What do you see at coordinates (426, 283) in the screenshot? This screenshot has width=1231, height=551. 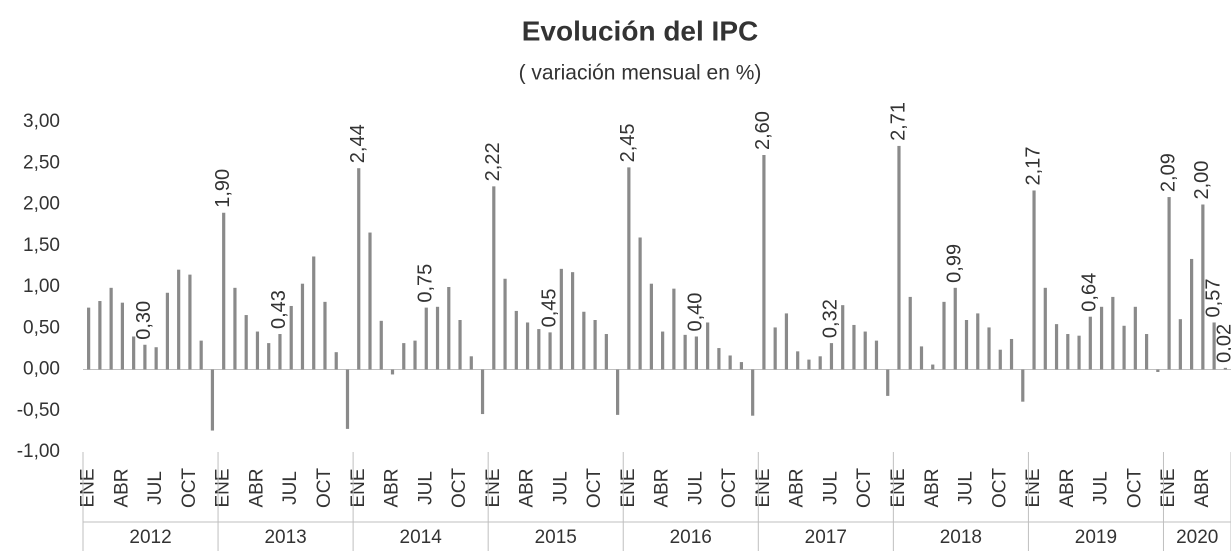 I see `data-label: 0,75` at bounding box center [426, 283].